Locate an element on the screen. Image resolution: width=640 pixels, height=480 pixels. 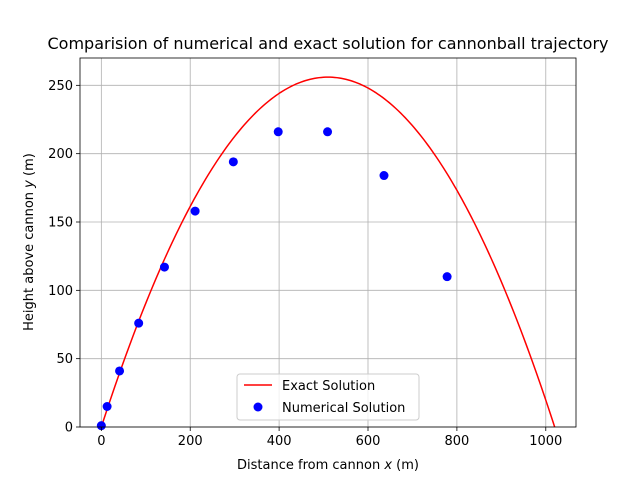
y-tick-label: 100 is located at coordinates (60, 291).